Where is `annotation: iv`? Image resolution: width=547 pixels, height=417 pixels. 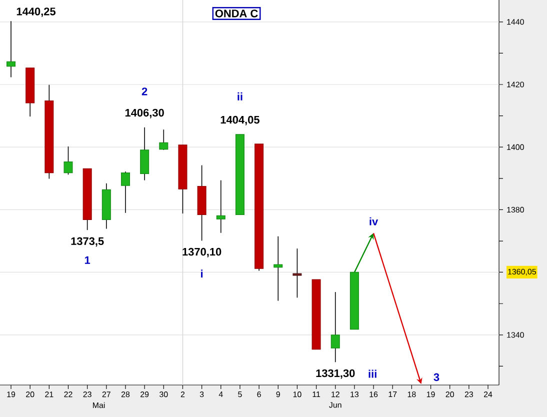
annotation: iv is located at coordinates (374, 221).